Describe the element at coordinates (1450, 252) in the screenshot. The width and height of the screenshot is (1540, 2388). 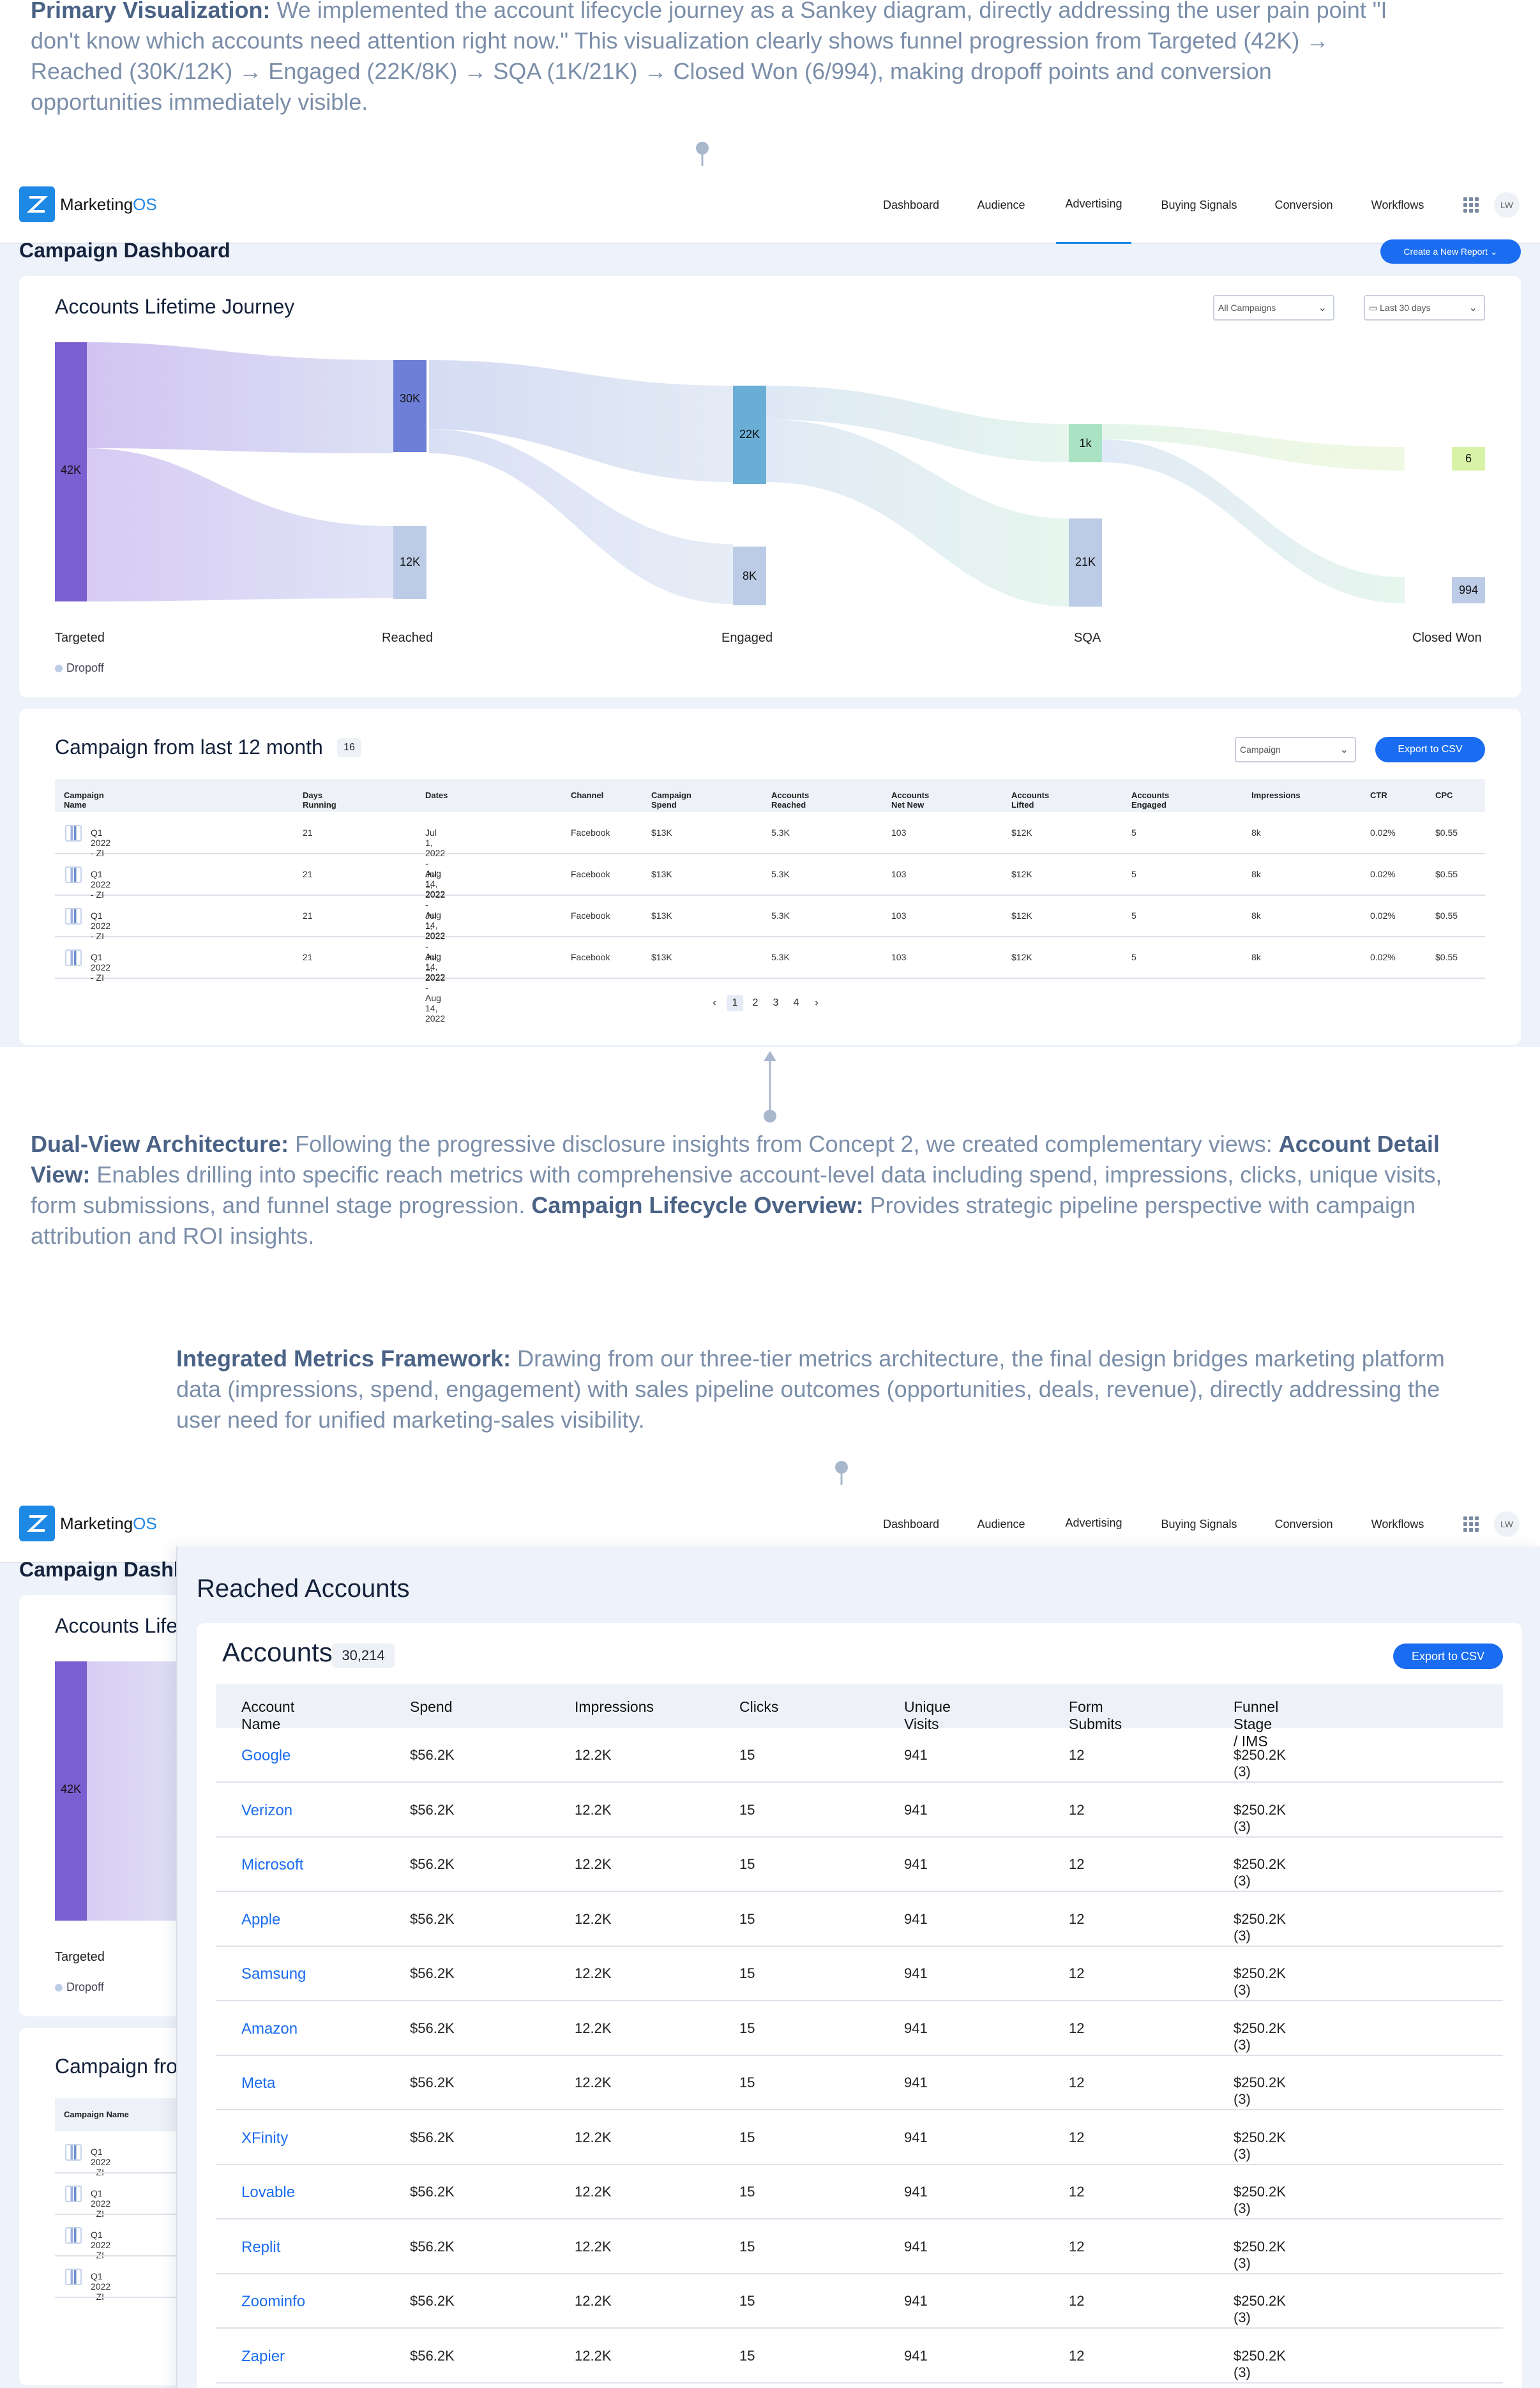
I see `create-report-button: Create a New Report ⌄` at that location.